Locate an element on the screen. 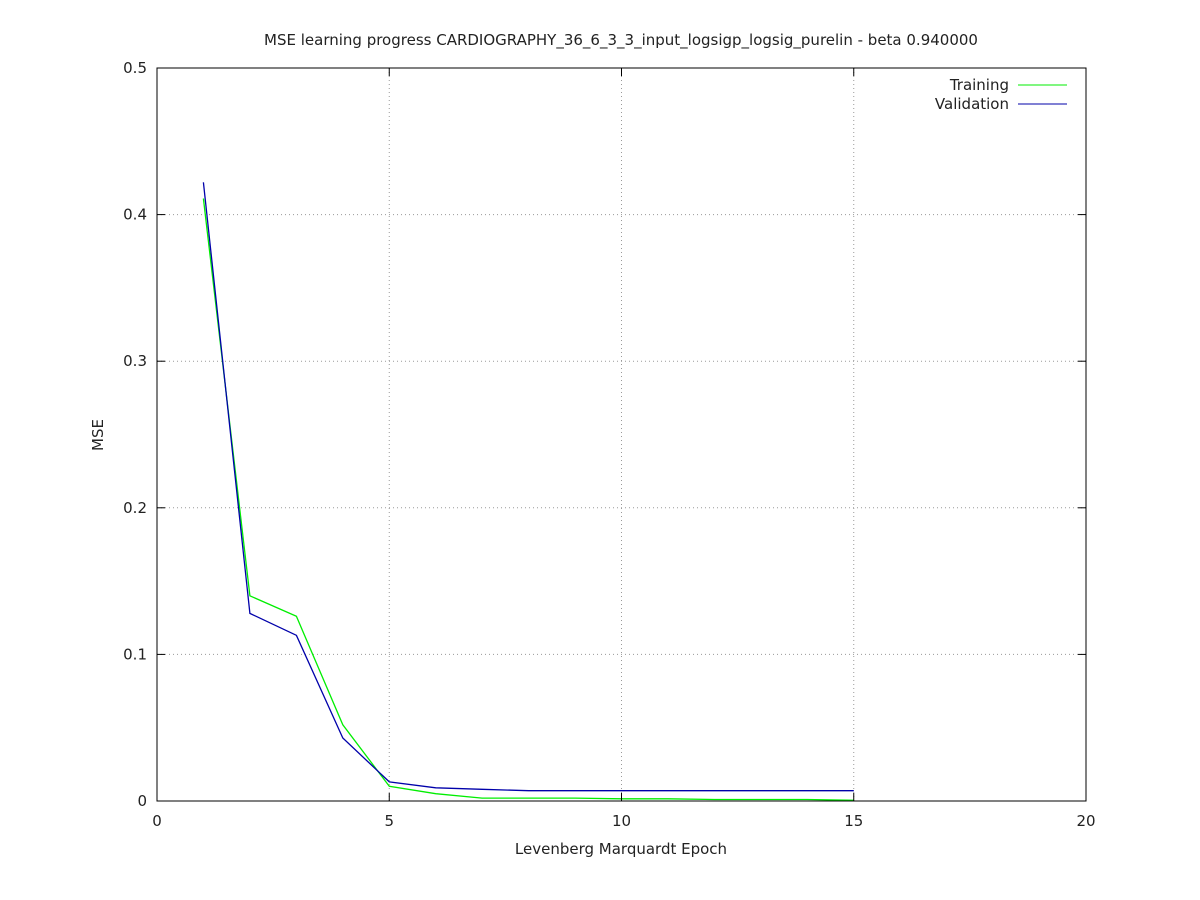 This screenshot has width=1200, height=900. y-axis-label: MSE is located at coordinates (98, 435).